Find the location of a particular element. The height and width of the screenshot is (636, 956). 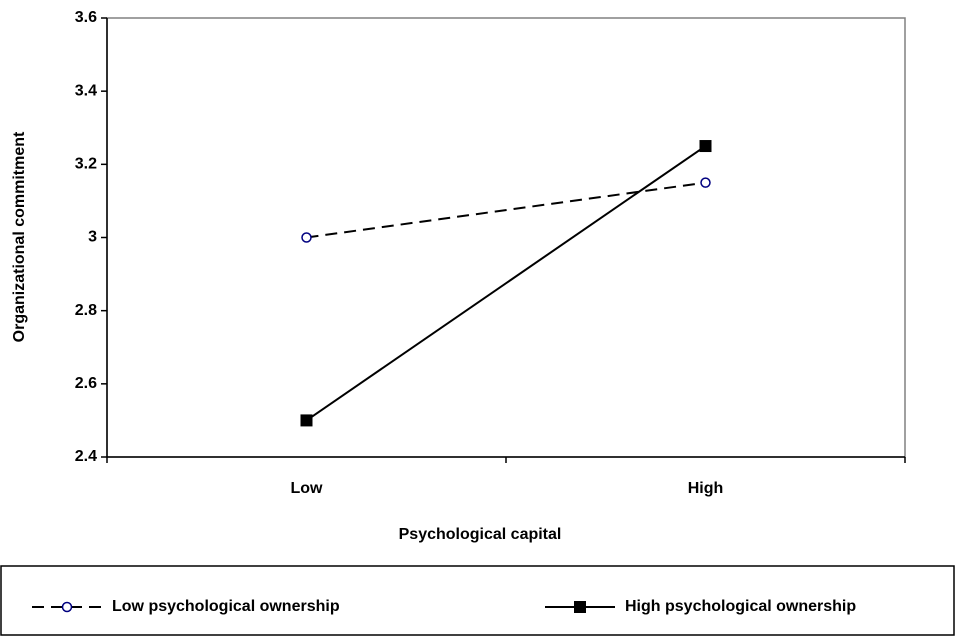

legend-label: High psychological ownership is located at coordinates (740, 606).